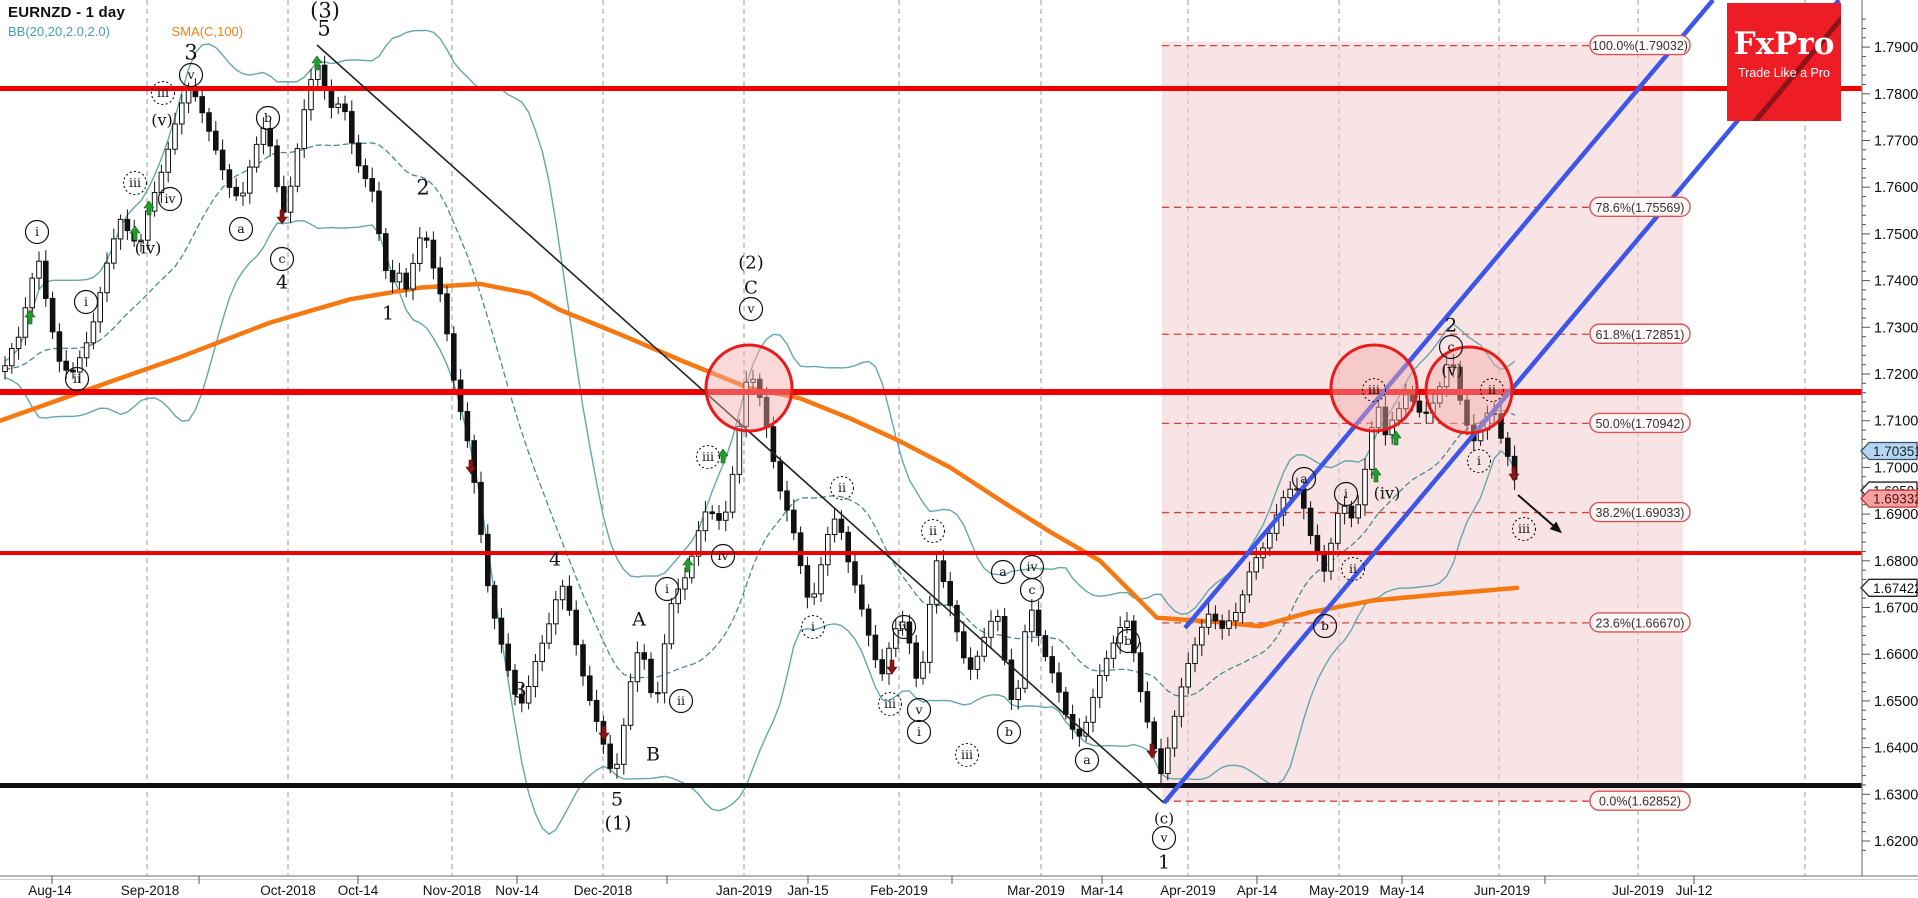 This screenshot has width=1918, height=898. Describe the element at coordinates (1889, 498) in the screenshot. I see `price-badge: 1.69332` at that location.